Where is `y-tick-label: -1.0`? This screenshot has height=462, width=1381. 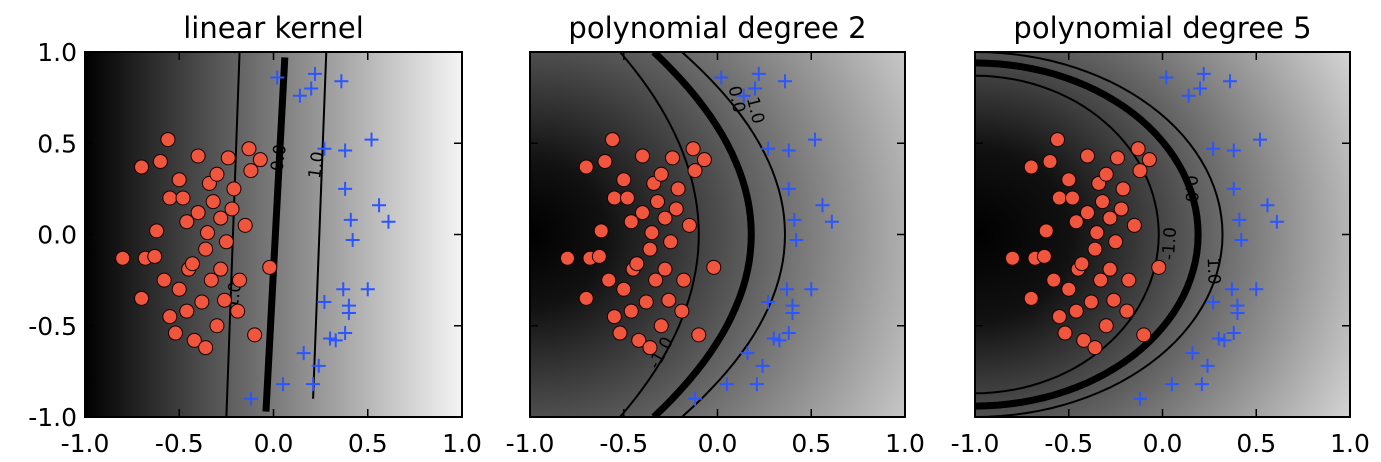 y-tick-label: -1.0 is located at coordinates (52, 417).